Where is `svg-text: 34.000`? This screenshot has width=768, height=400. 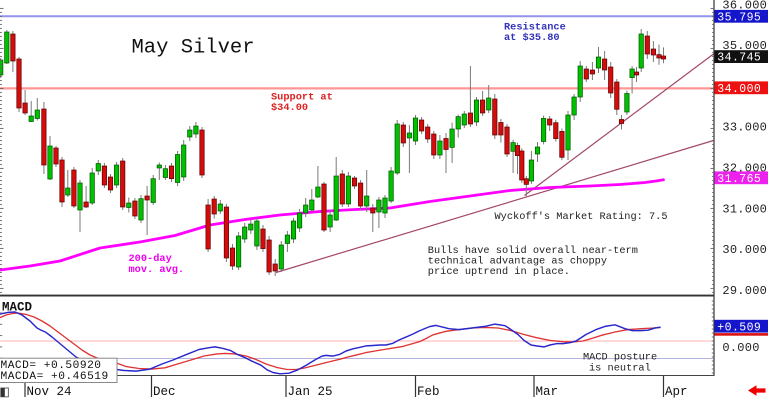
svg-text: 34.000 is located at coordinates (739, 89).